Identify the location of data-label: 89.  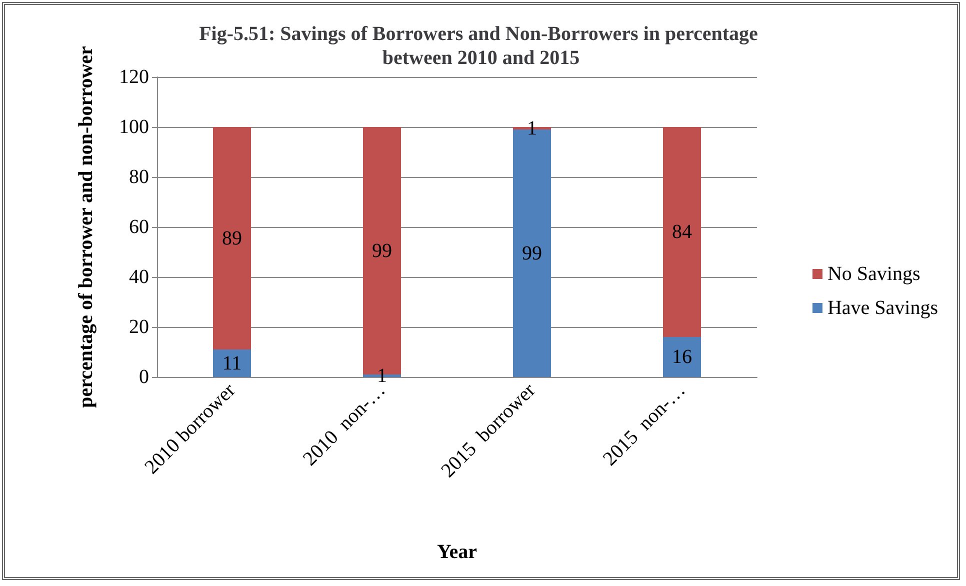
(232, 238).